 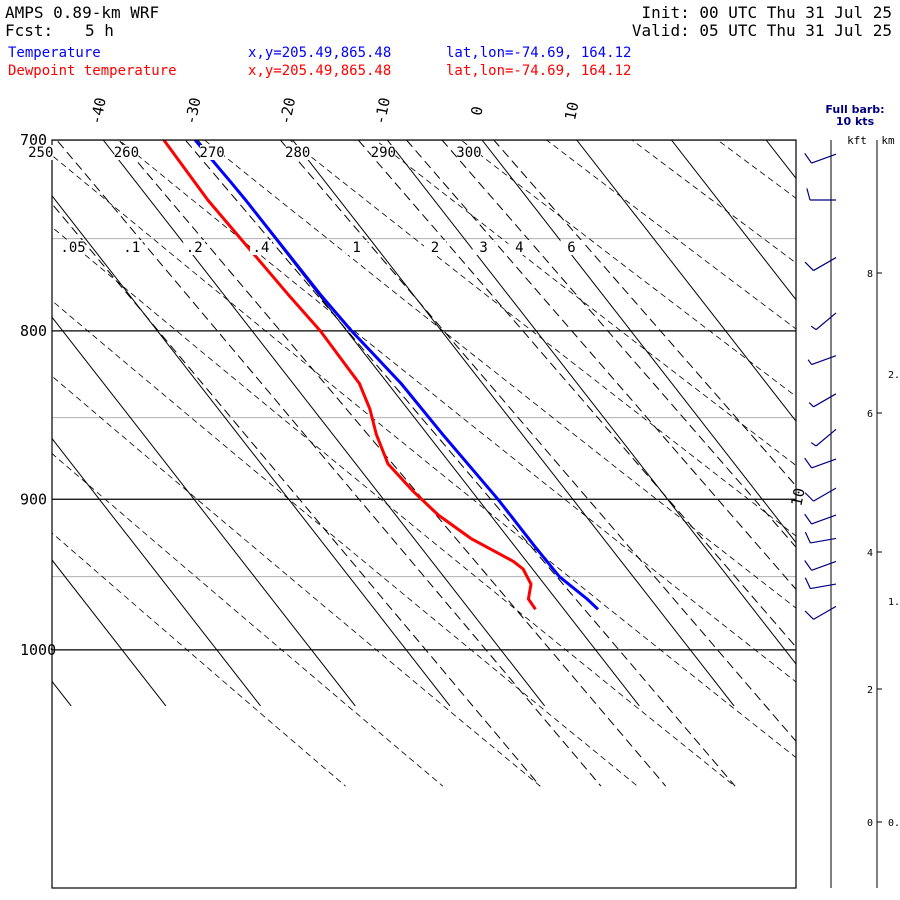 What do you see at coordinates (888, 140) in the screenshot?
I see `km-unit: km` at bounding box center [888, 140].